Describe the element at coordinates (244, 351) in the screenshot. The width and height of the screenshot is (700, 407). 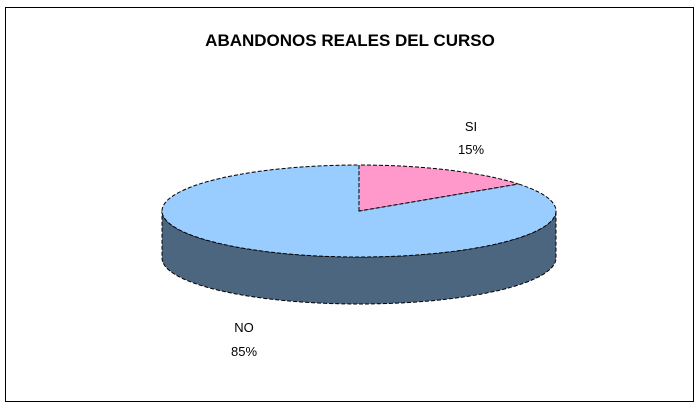
I see `slice-value-no: 85%` at that location.